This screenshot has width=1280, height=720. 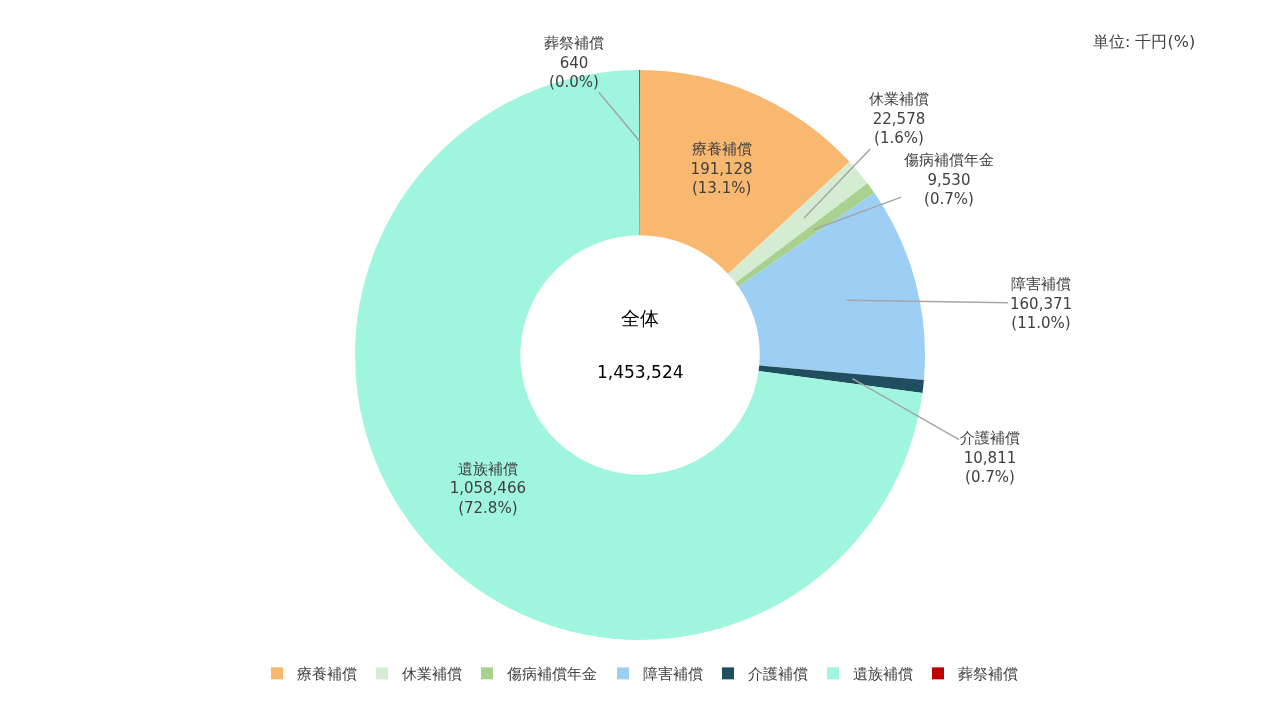 I want to click on data-label: 10,811 (0.7%), so click(x=990, y=467).